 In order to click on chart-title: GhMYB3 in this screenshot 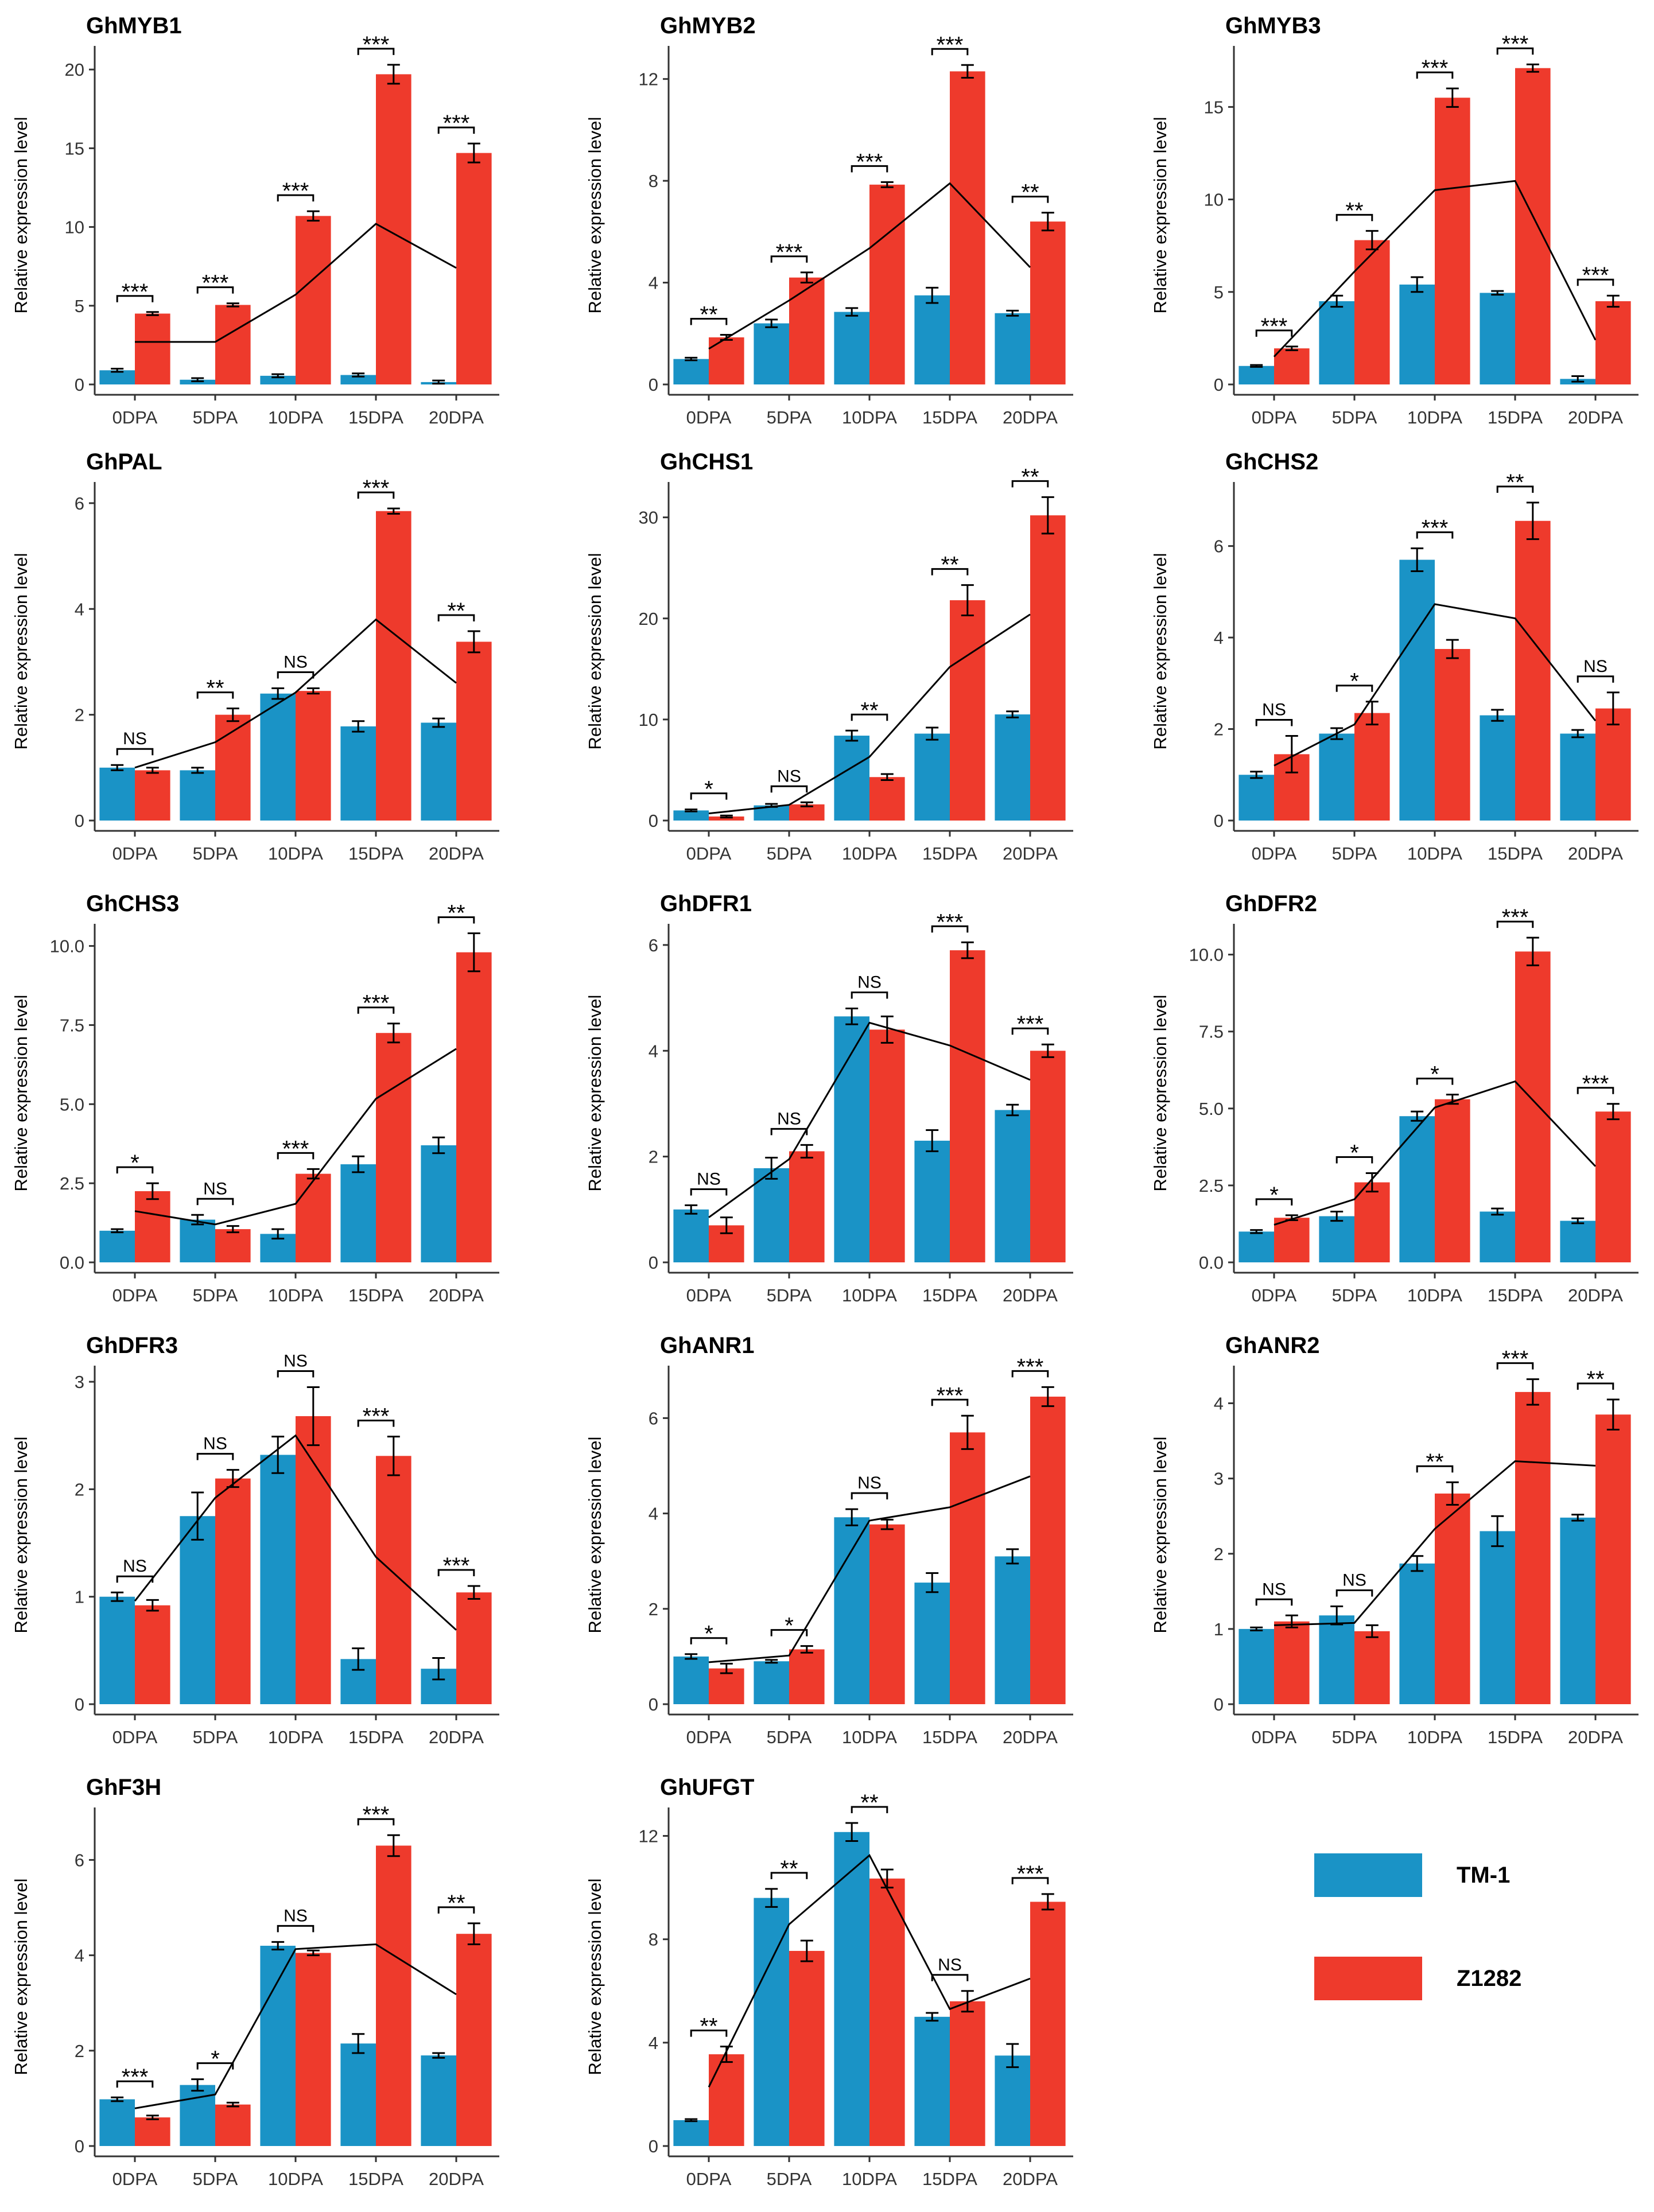, I will do `click(1273, 25)`.